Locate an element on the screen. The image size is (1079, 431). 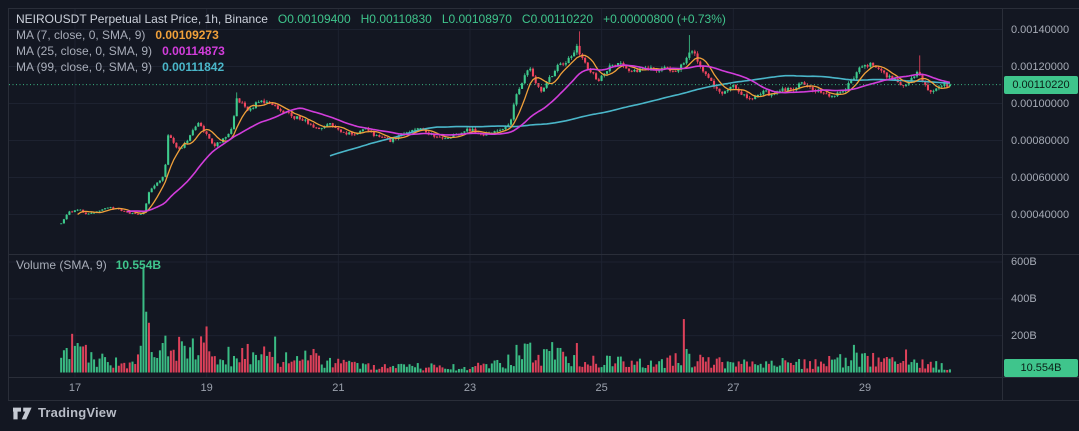
time-axis-label: 27 is located at coordinates (733, 388).